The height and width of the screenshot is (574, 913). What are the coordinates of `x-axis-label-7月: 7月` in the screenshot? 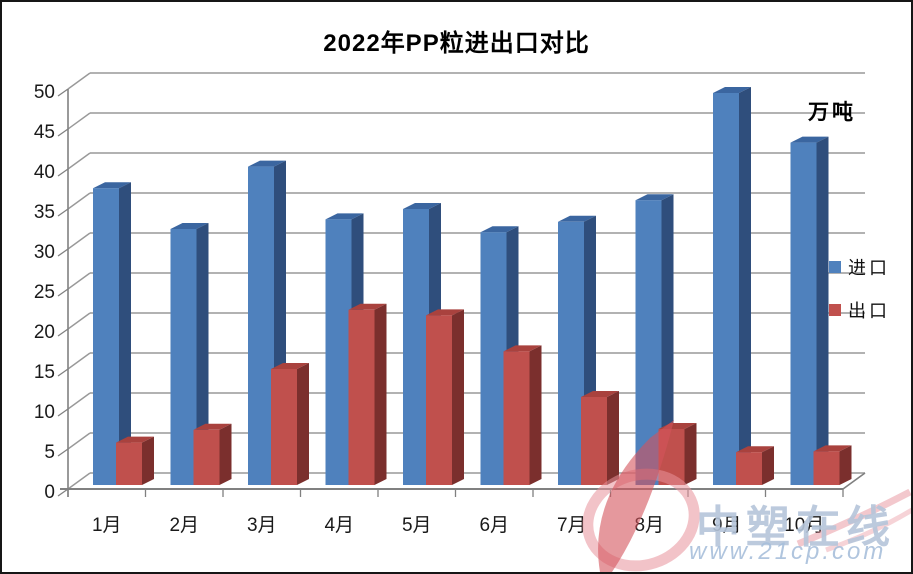 It's located at (572, 525).